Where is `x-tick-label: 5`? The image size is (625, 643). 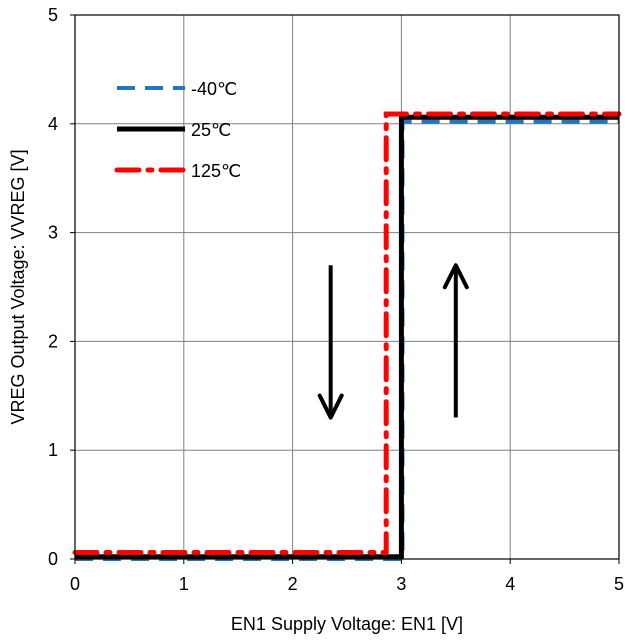
x-tick-label: 5 is located at coordinates (619, 584).